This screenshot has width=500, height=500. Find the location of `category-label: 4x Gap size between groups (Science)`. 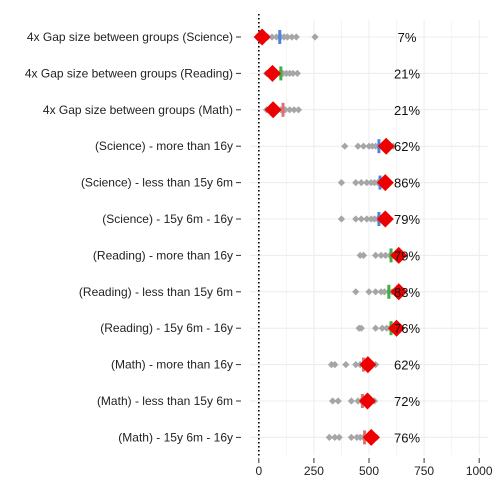

category-label: 4x Gap size between groups (Science) is located at coordinates (130, 37).